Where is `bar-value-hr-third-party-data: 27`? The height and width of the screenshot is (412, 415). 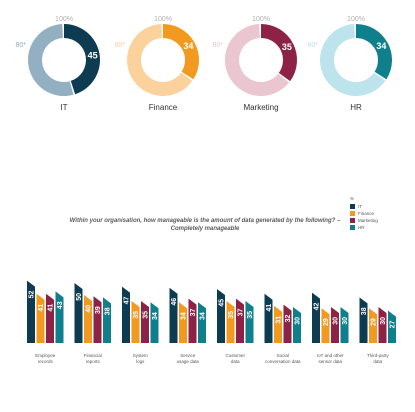 bar-value-hr-third-party-data: 27 is located at coordinates (393, 325).